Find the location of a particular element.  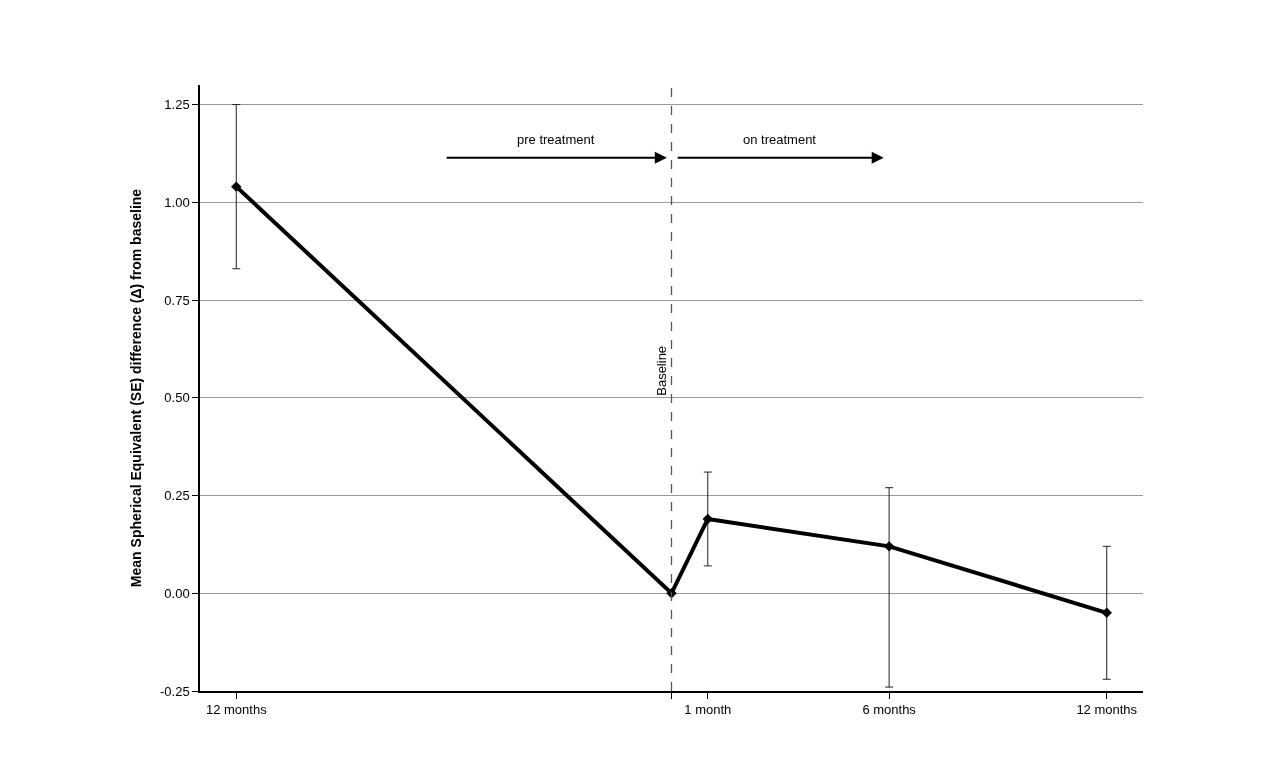

y-tick-label: -0.25 is located at coordinates (175, 691).